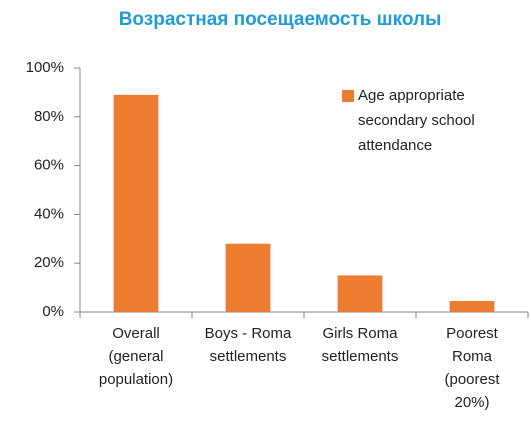  What do you see at coordinates (53, 311) in the screenshot?
I see `y-tick-label: 0%` at bounding box center [53, 311].